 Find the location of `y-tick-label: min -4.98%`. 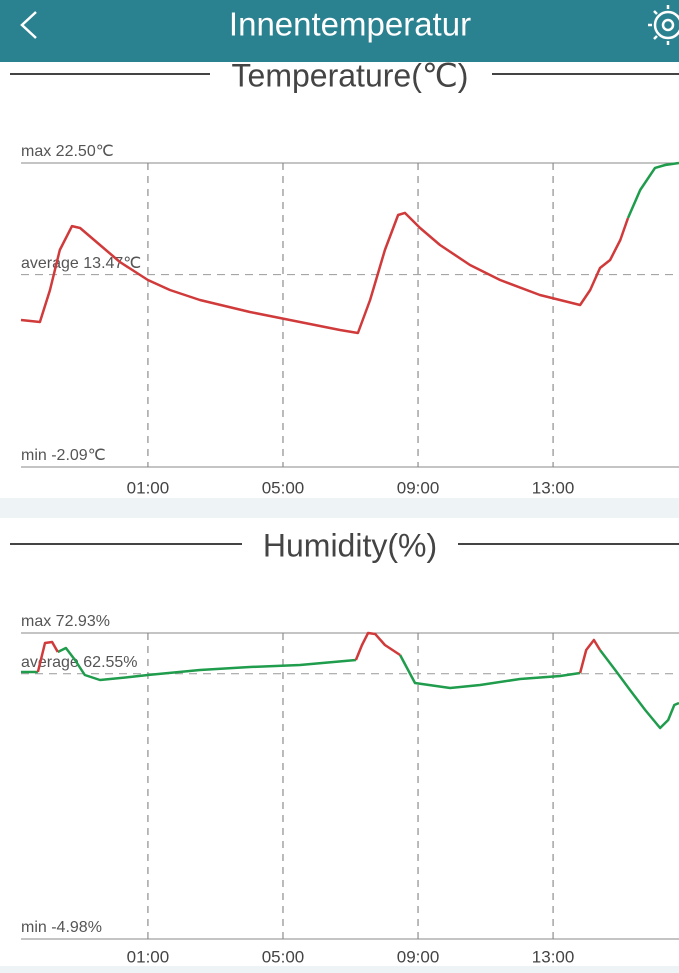

y-tick-label: min -4.98% is located at coordinates (61, 927).